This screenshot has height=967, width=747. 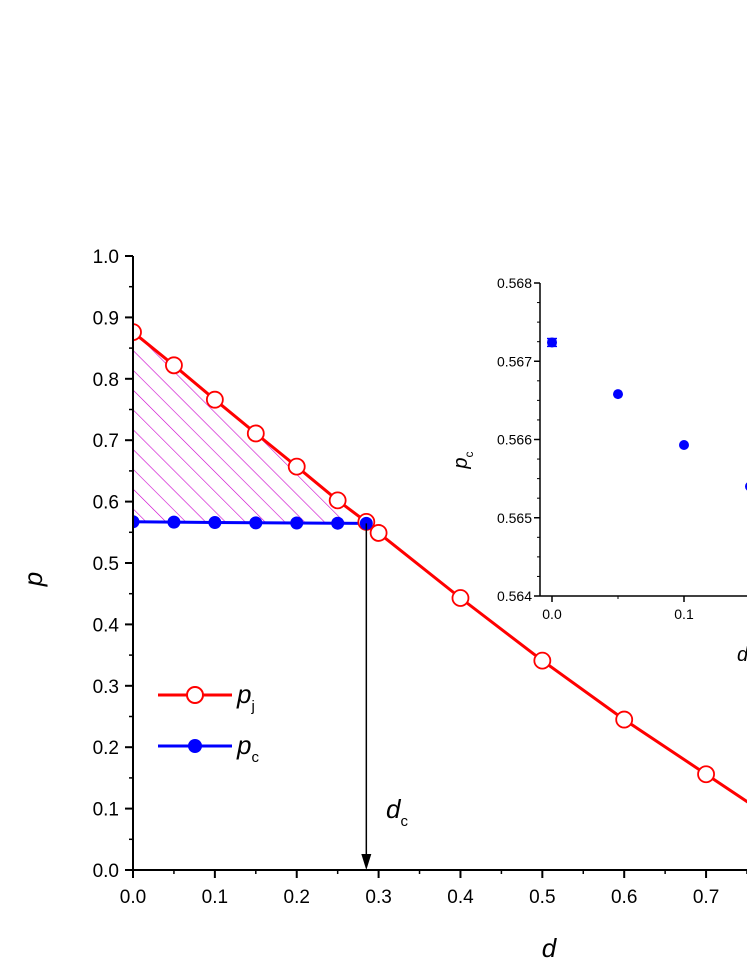 I want to click on legend-marker-pc, so click(x=195, y=746).